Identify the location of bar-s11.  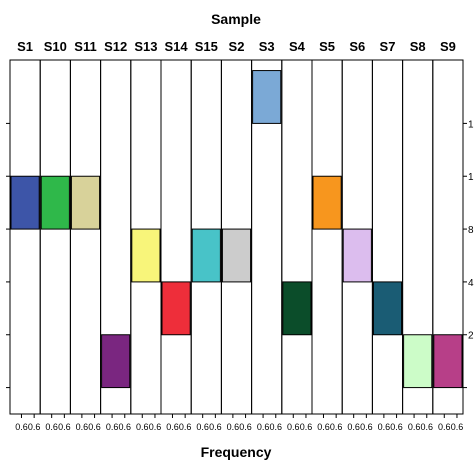
(85, 202).